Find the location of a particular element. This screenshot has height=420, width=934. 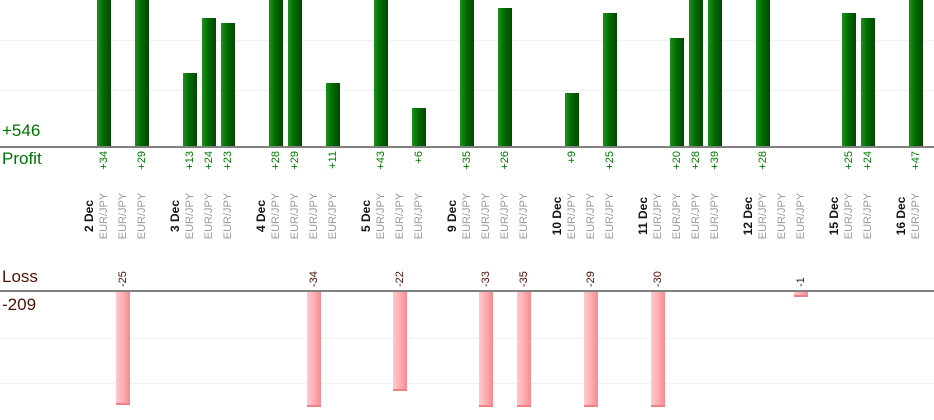

loss-bar-value: -22 is located at coordinates (400, 279).